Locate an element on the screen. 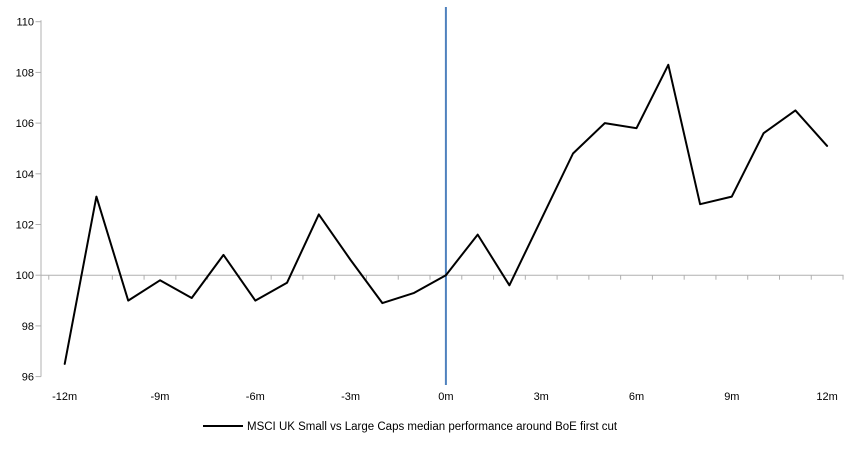 The image size is (852, 450). x-tick-label: -12m is located at coordinates (64, 397).